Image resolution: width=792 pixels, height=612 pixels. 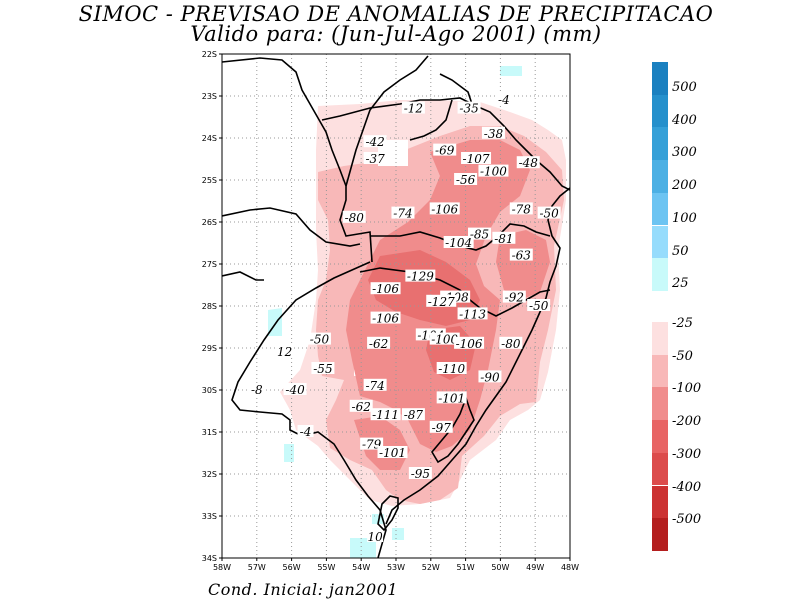 I want to click on contour-label-text: 10, so click(x=375, y=537).